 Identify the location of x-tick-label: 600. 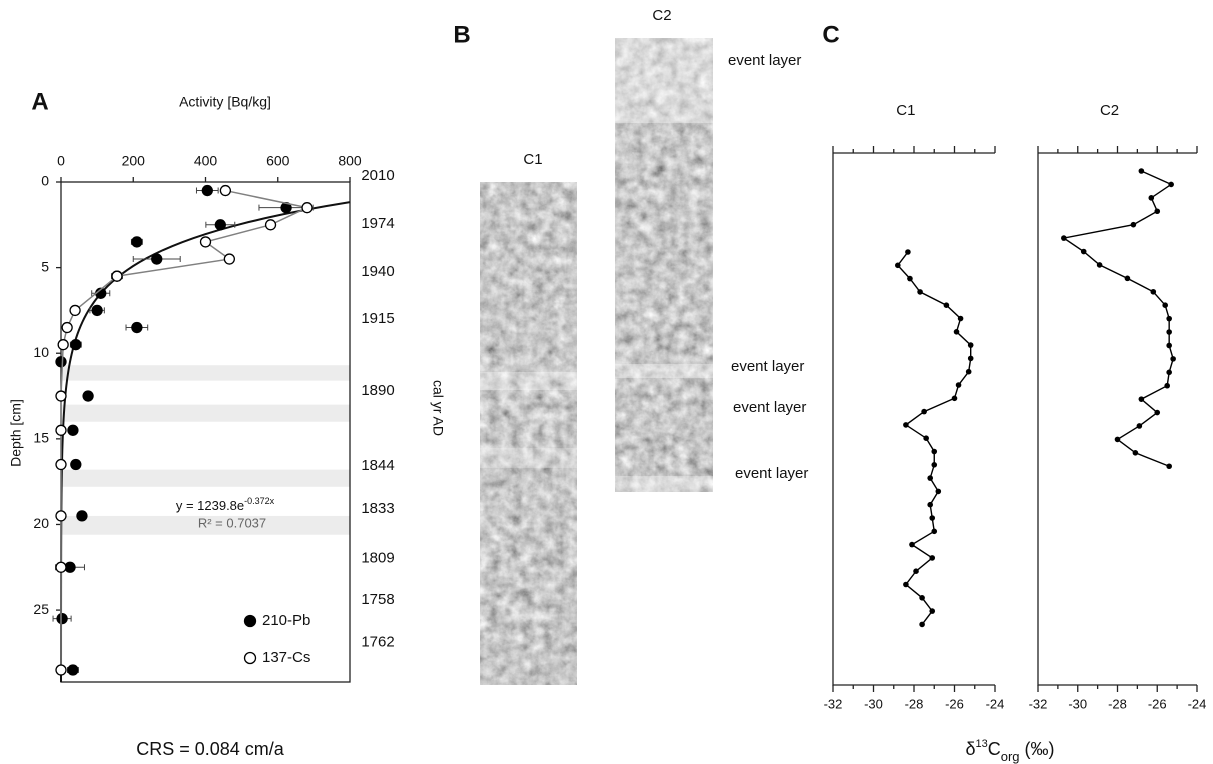
(278, 161).